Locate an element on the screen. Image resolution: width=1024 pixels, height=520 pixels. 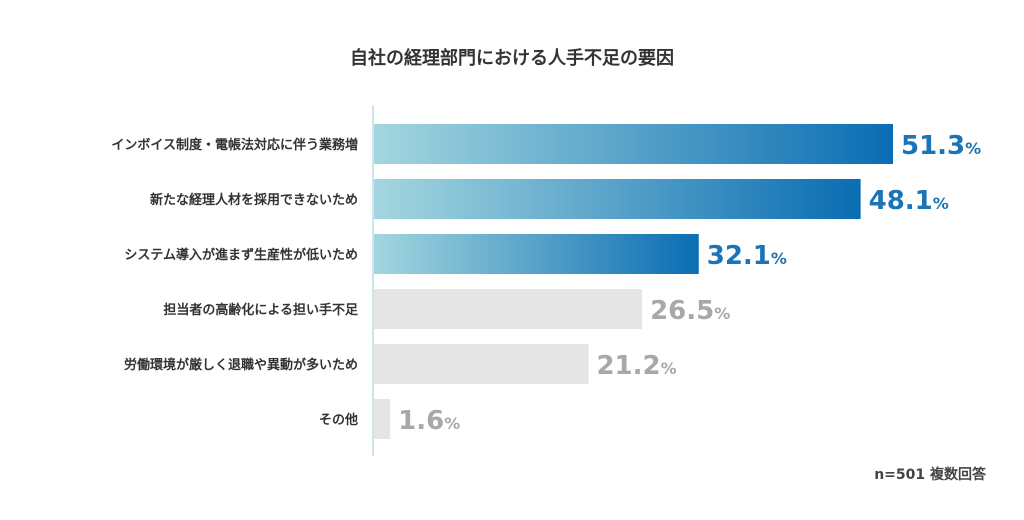
category-label: 労働環境が厳しく退職や異動が多いため is located at coordinates (241, 365).